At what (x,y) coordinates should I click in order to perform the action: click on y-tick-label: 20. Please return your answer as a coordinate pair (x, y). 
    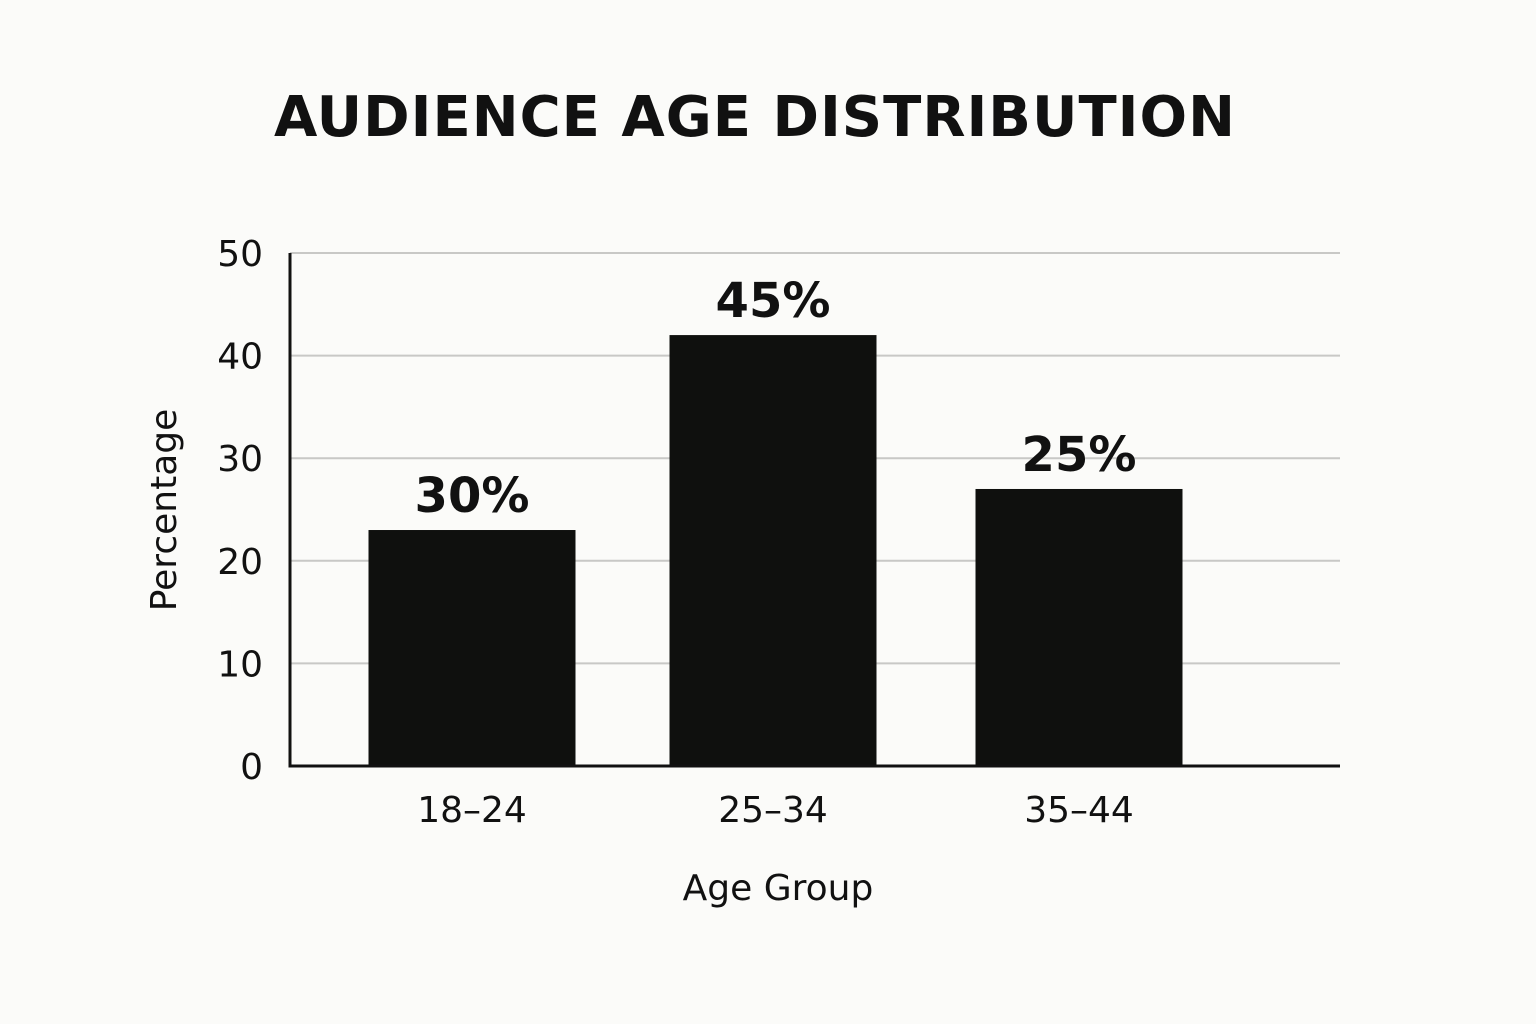
    Looking at the image, I should click on (240, 562).